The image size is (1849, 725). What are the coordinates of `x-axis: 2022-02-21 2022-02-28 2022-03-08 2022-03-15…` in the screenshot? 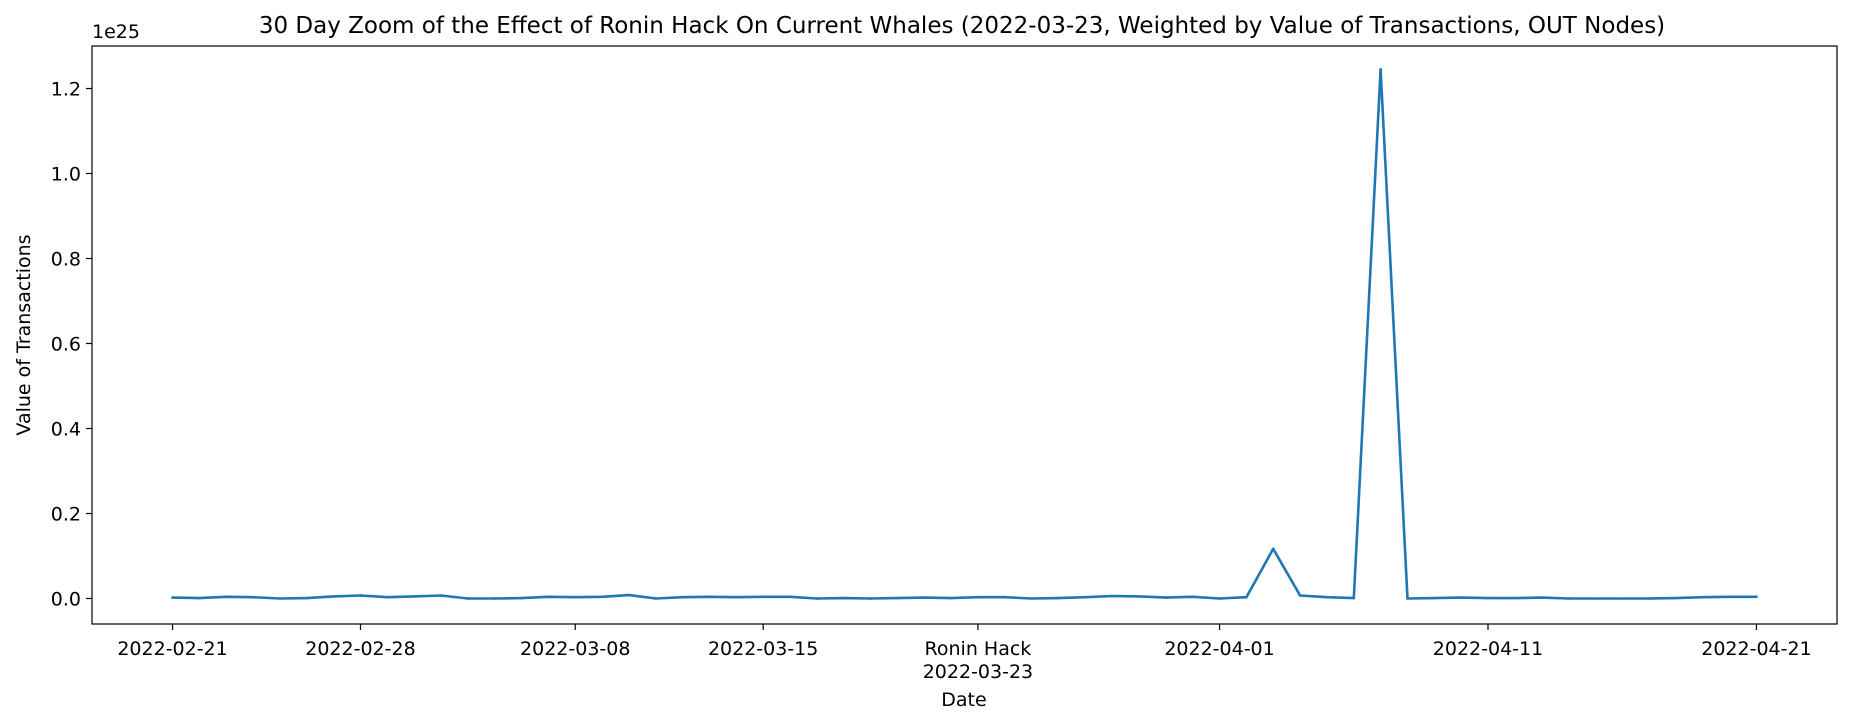 It's located at (964, 653).